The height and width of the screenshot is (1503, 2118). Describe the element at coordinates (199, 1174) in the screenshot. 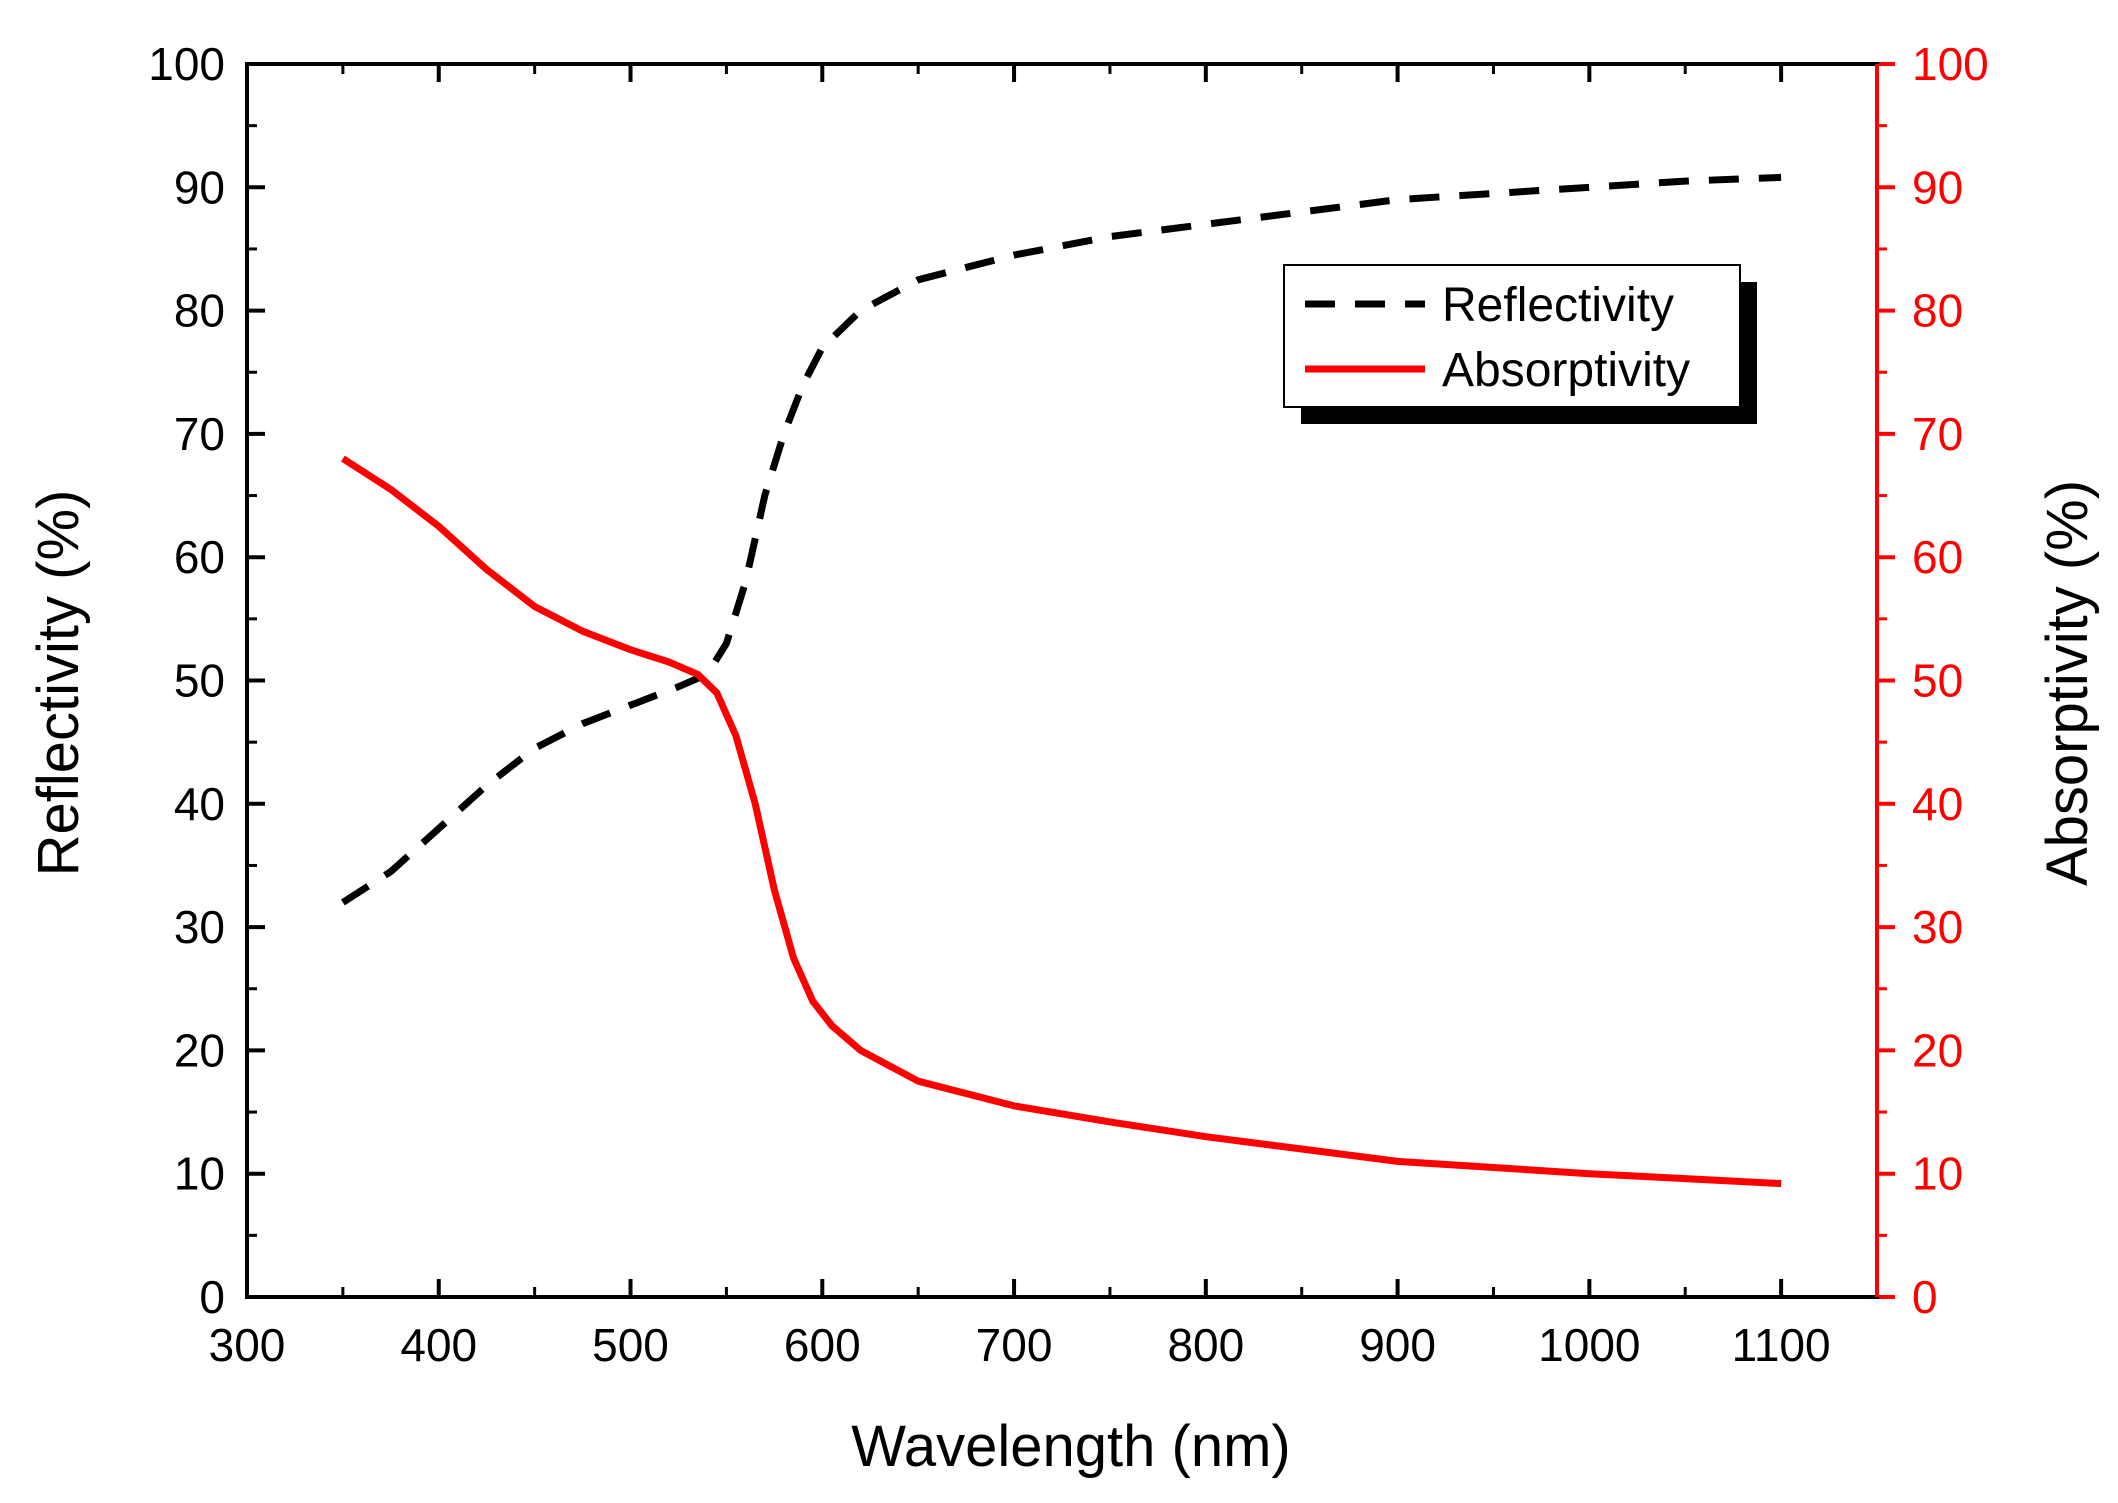

I see `y-left-tick-label: 10` at that location.